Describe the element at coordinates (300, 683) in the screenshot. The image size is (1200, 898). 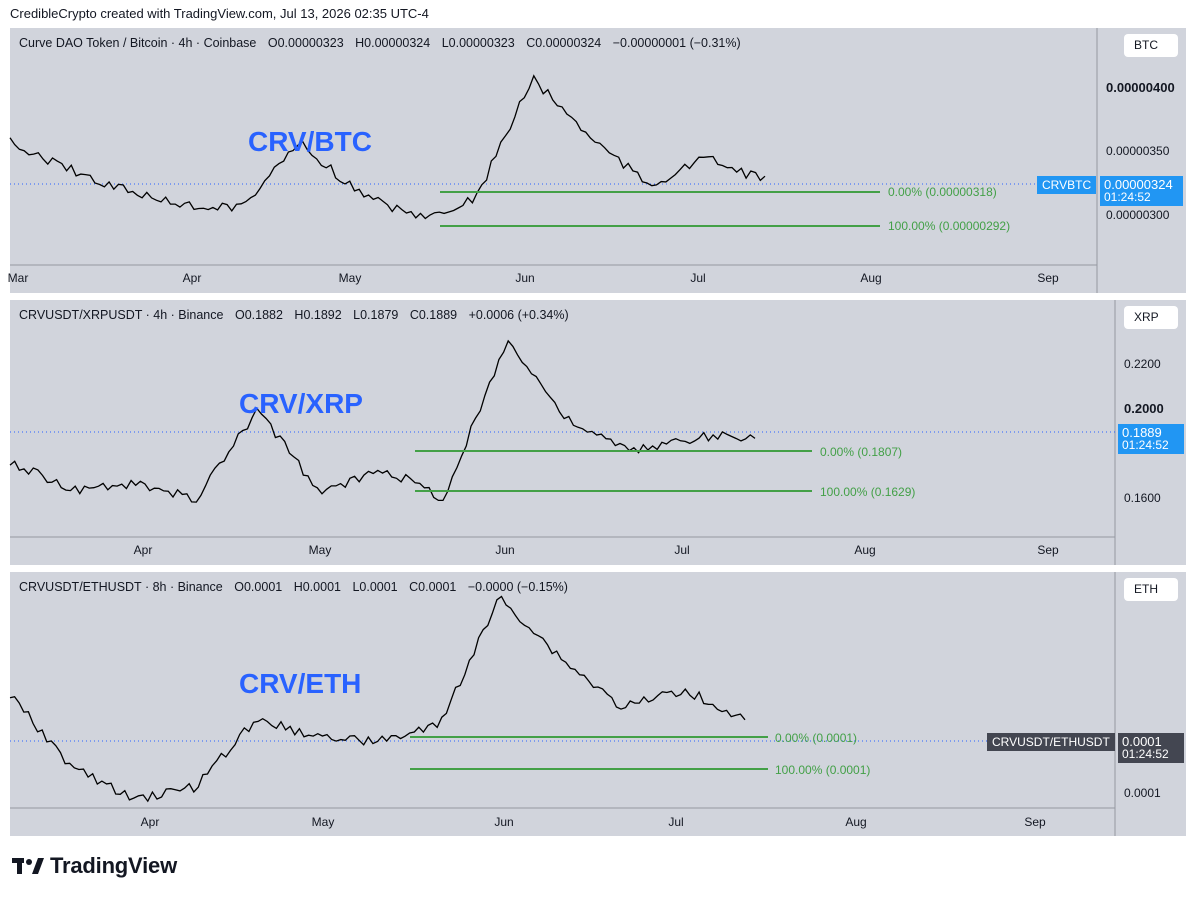
I see `pair-label: CRV/ETH` at that location.